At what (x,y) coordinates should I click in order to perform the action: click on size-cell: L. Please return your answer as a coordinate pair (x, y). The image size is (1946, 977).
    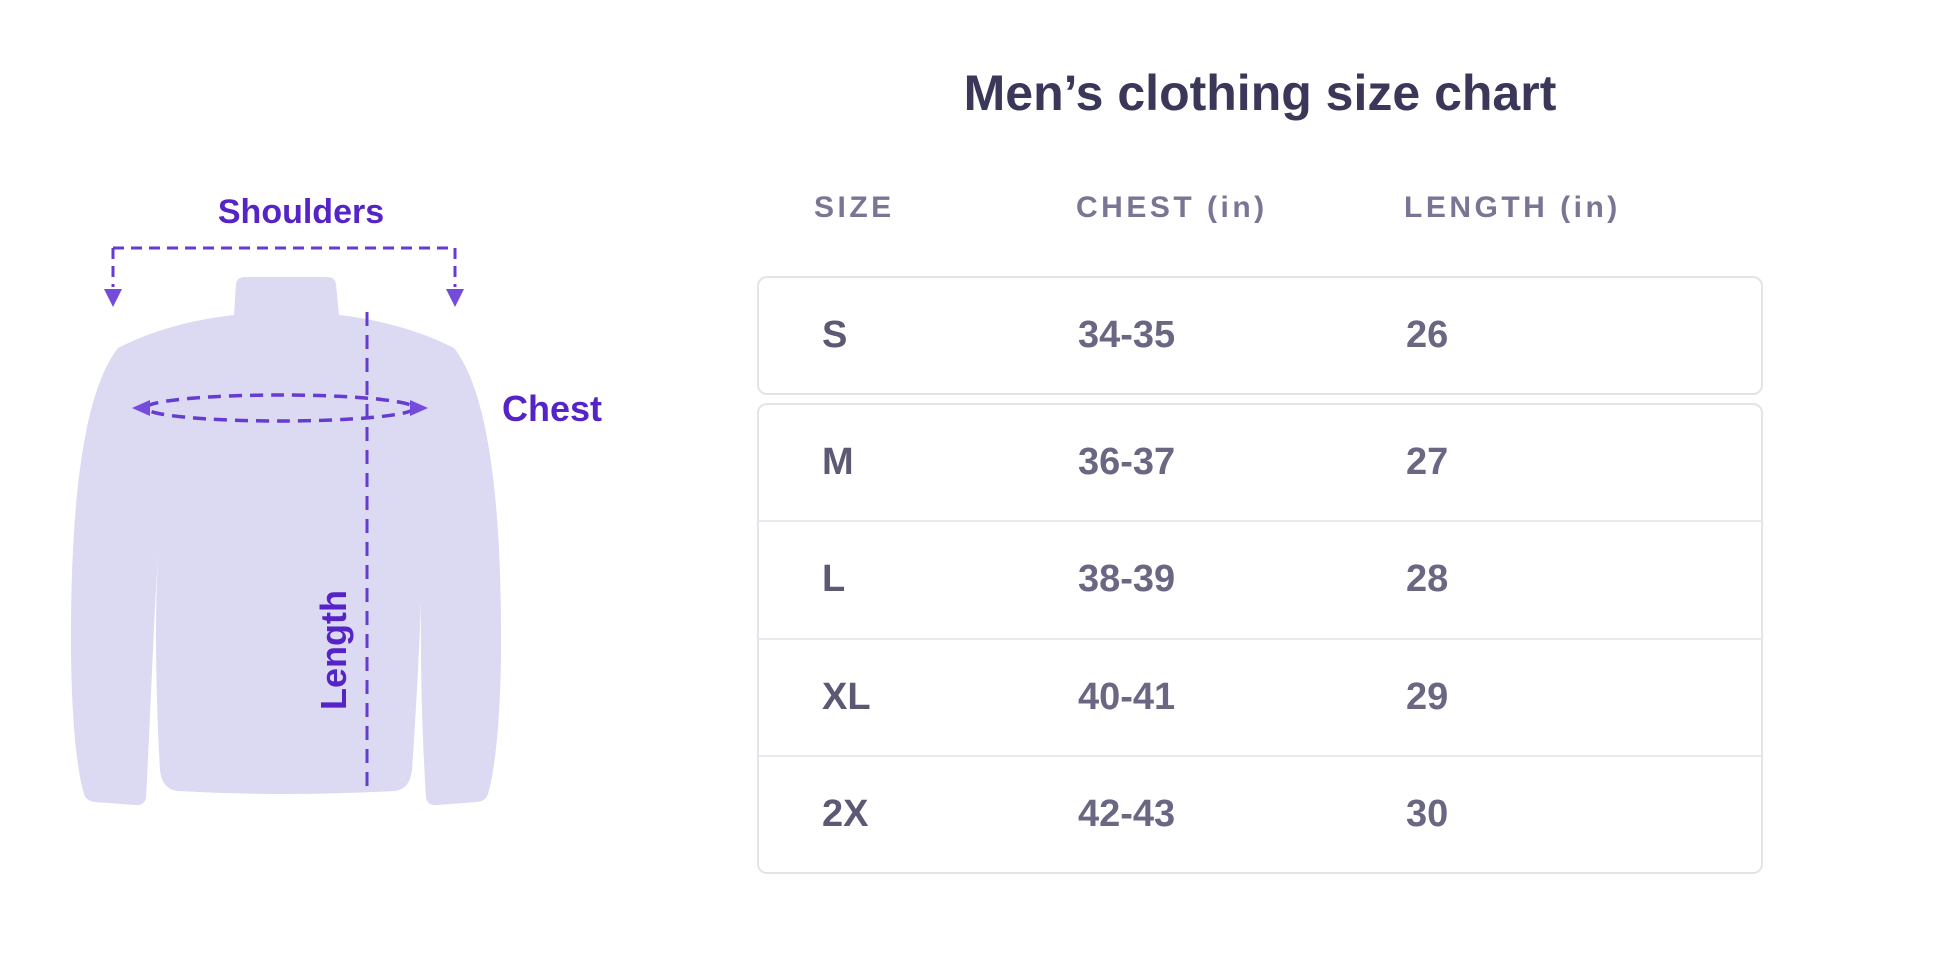
    Looking at the image, I should click on (834, 579).